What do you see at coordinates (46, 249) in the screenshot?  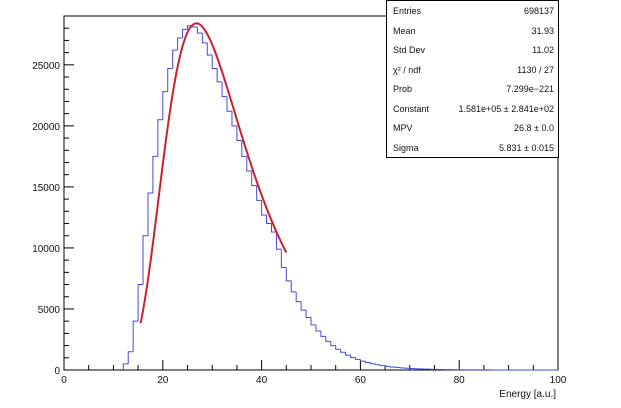 I see `y-tick-label: 10000` at bounding box center [46, 249].